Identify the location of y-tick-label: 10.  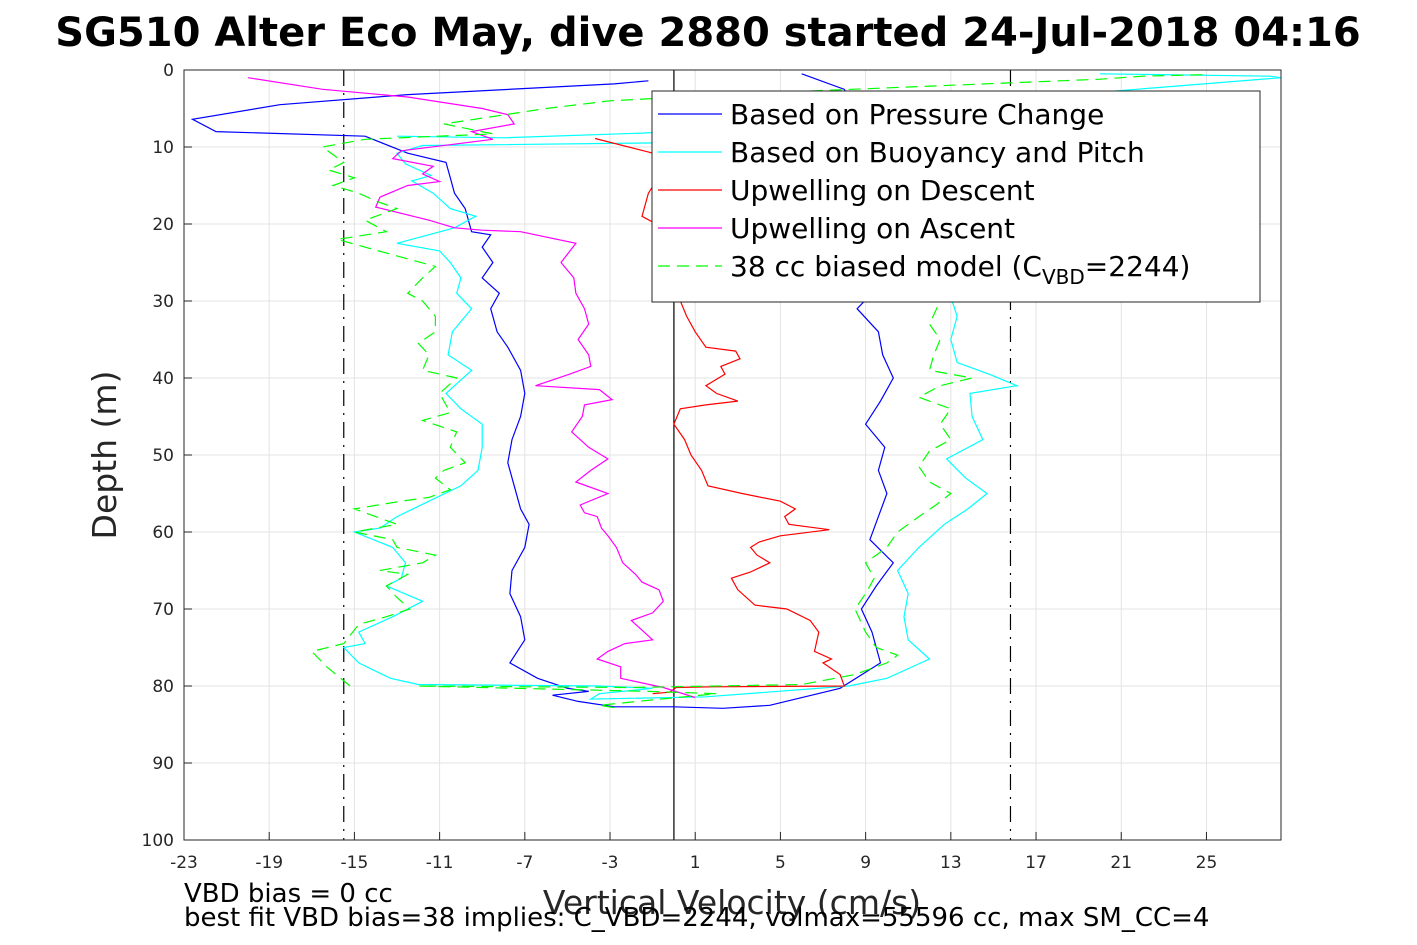
(163, 148).